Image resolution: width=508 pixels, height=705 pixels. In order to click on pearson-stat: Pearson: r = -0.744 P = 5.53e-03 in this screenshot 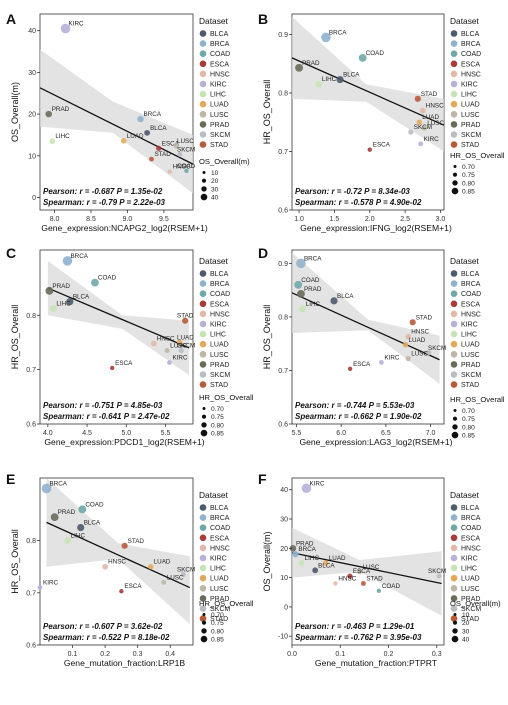, I will do `click(355, 405)`.